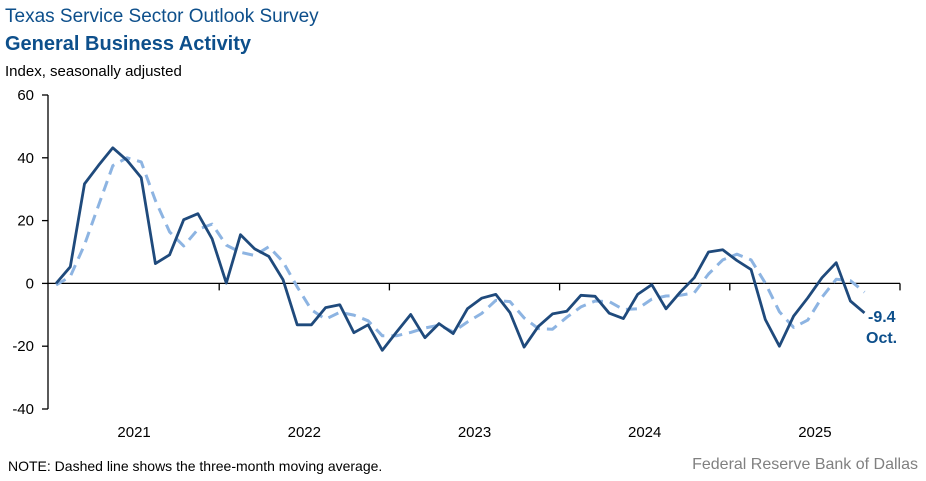 This screenshot has width=926, height=481. Describe the element at coordinates (23, 409) in the screenshot. I see `y-tick-label: -40` at that location.